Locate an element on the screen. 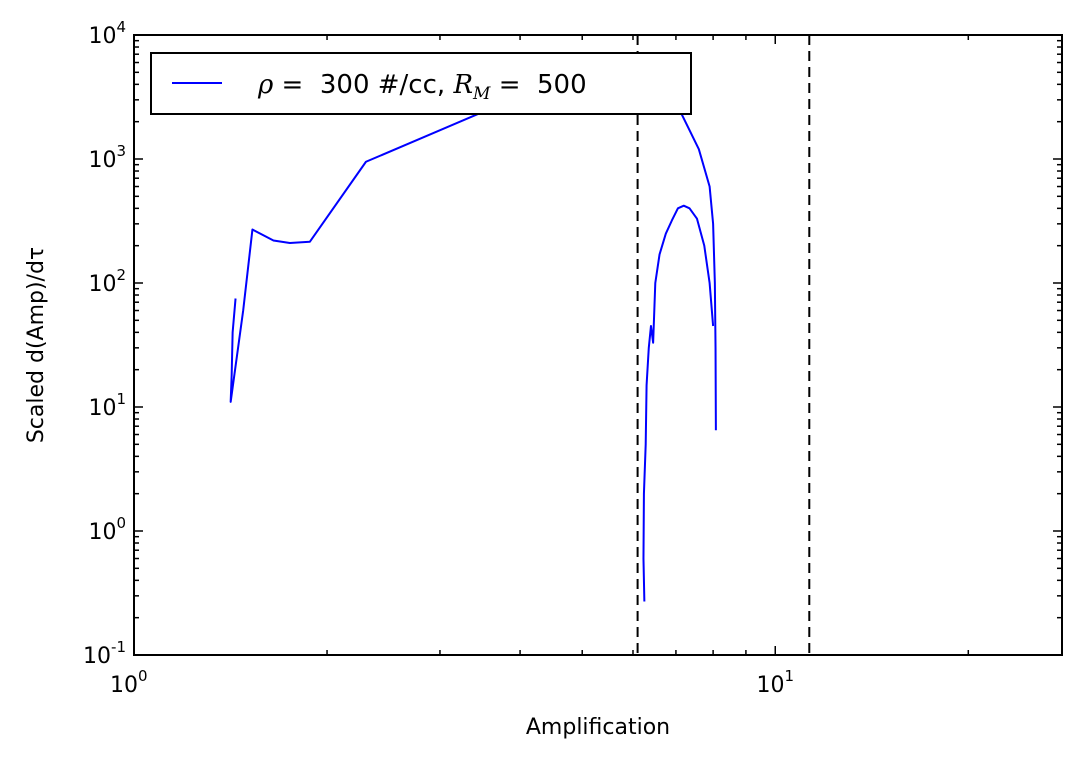 Image resolution: width=1083 pixels, height=760 pixels. y-tick-label-2: 10¹ is located at coordinates (107, 405).